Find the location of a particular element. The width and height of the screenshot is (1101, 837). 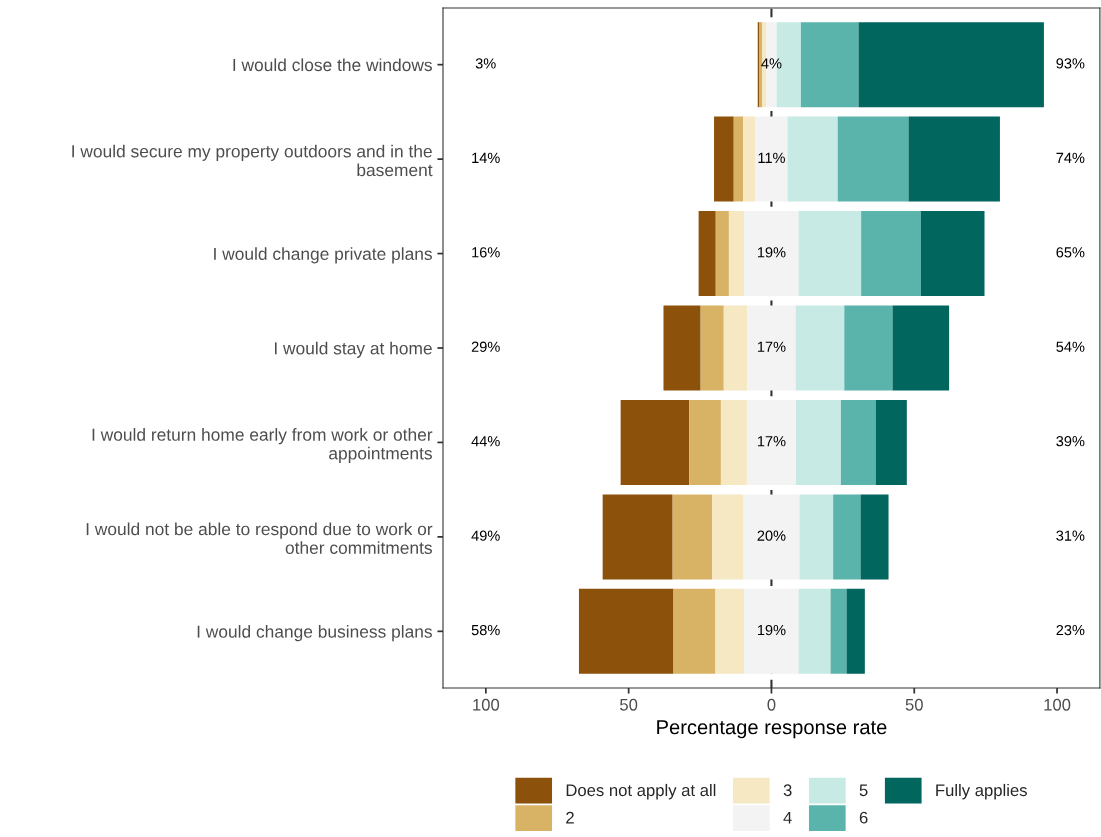

legend-label: Fully applies is located at coordinates (981, 791).